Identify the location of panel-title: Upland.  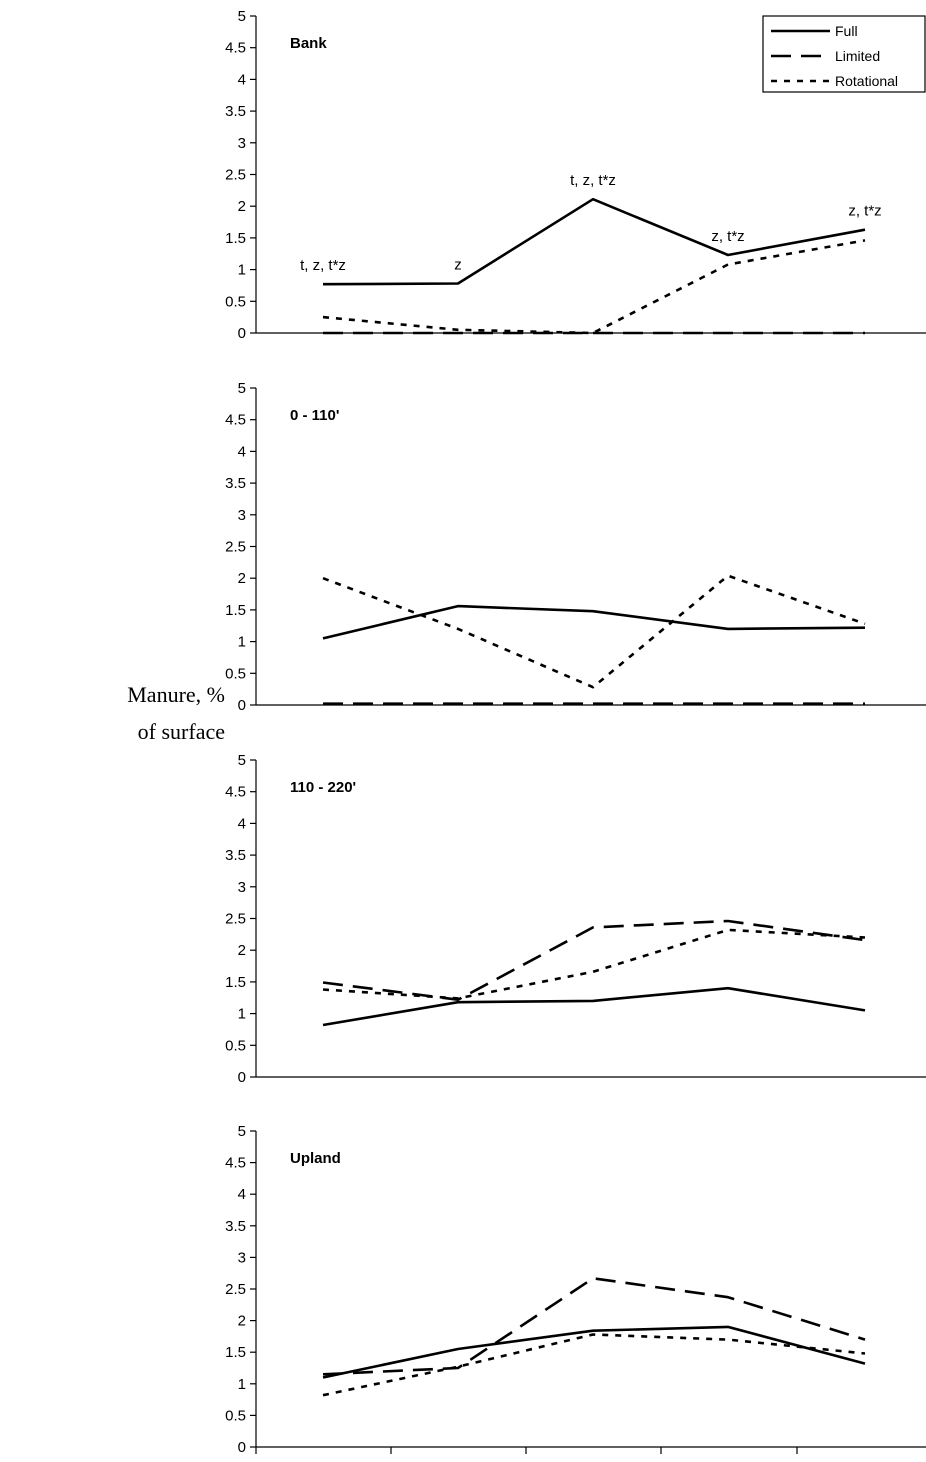
(315, 1158).